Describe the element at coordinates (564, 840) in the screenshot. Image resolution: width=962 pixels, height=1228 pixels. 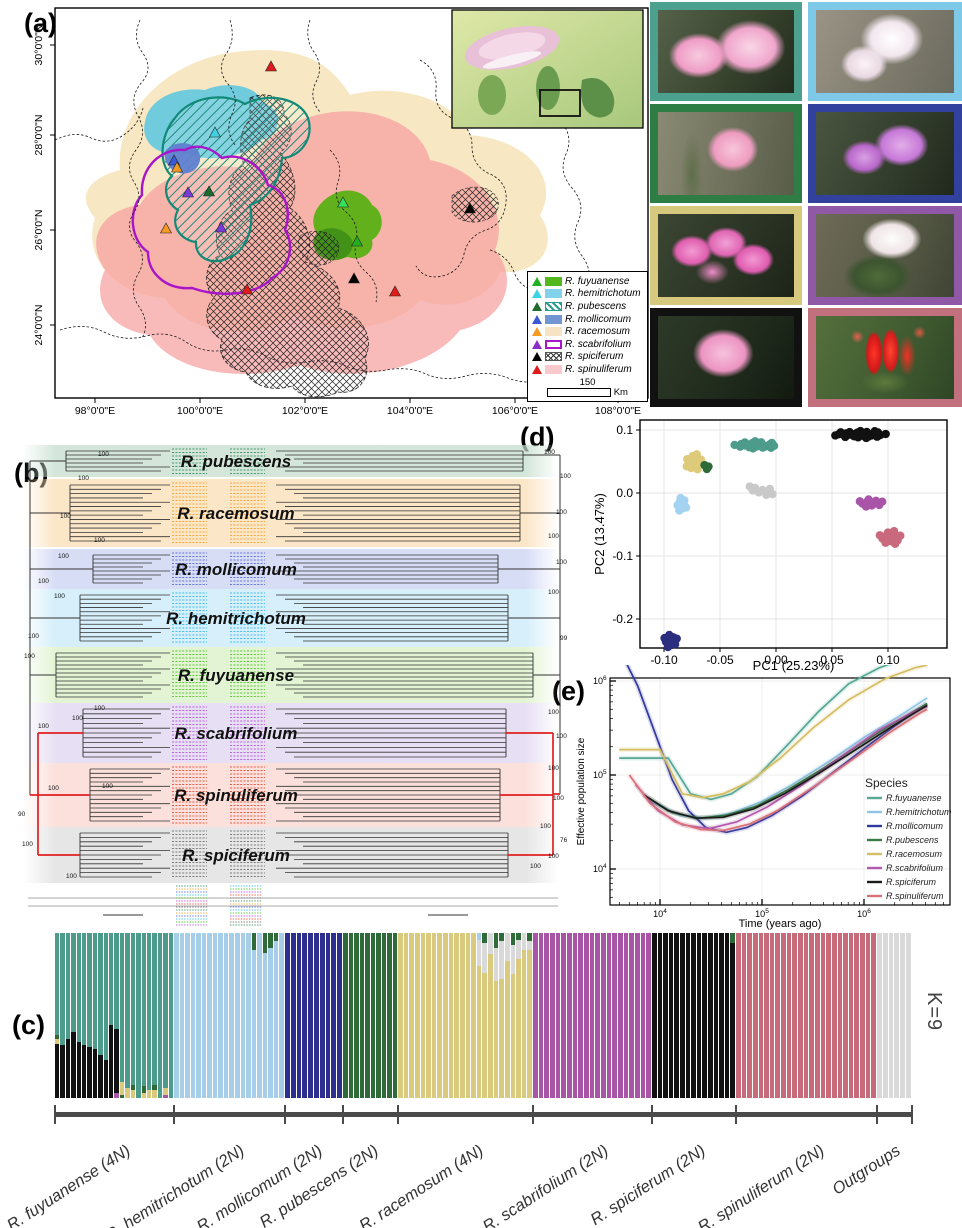
I see `bootstrap-value: 76` at that location.